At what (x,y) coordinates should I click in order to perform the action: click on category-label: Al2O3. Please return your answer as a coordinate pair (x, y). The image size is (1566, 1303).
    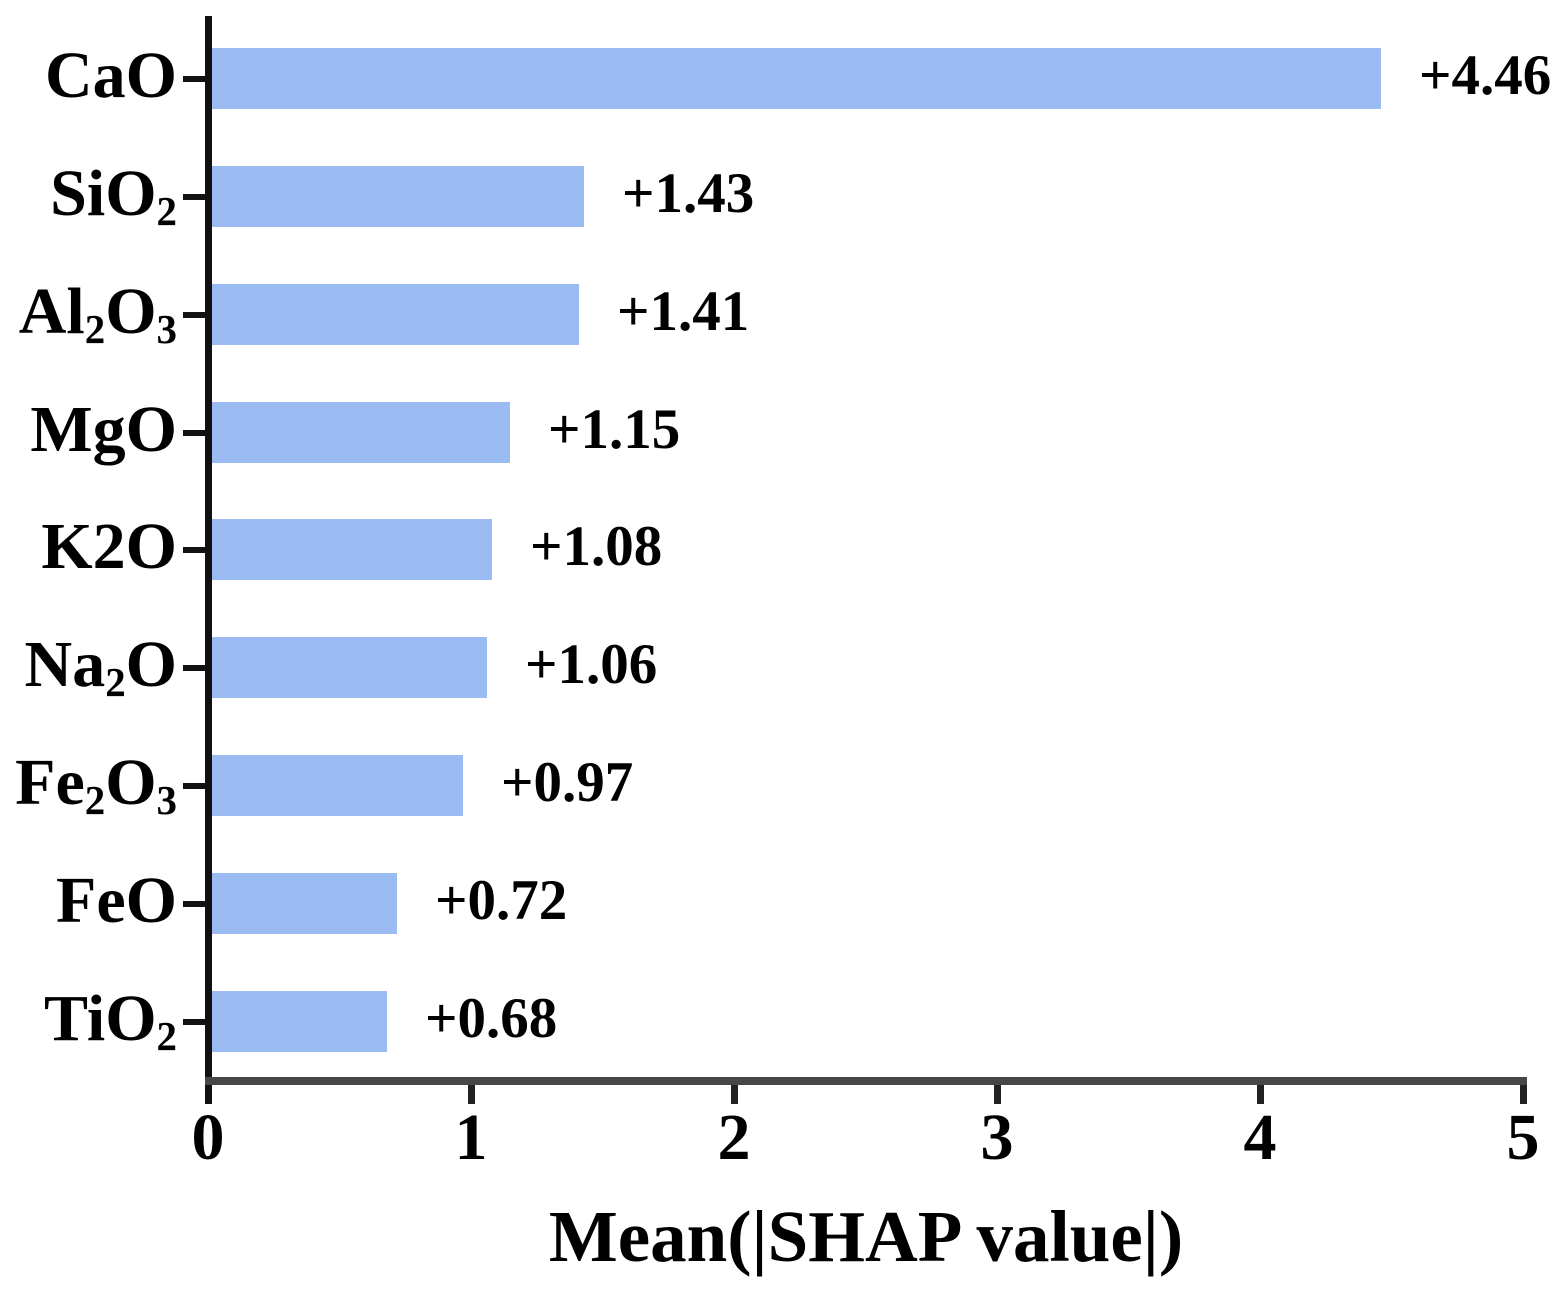
    Looking at the image, I should click on (88, 316).